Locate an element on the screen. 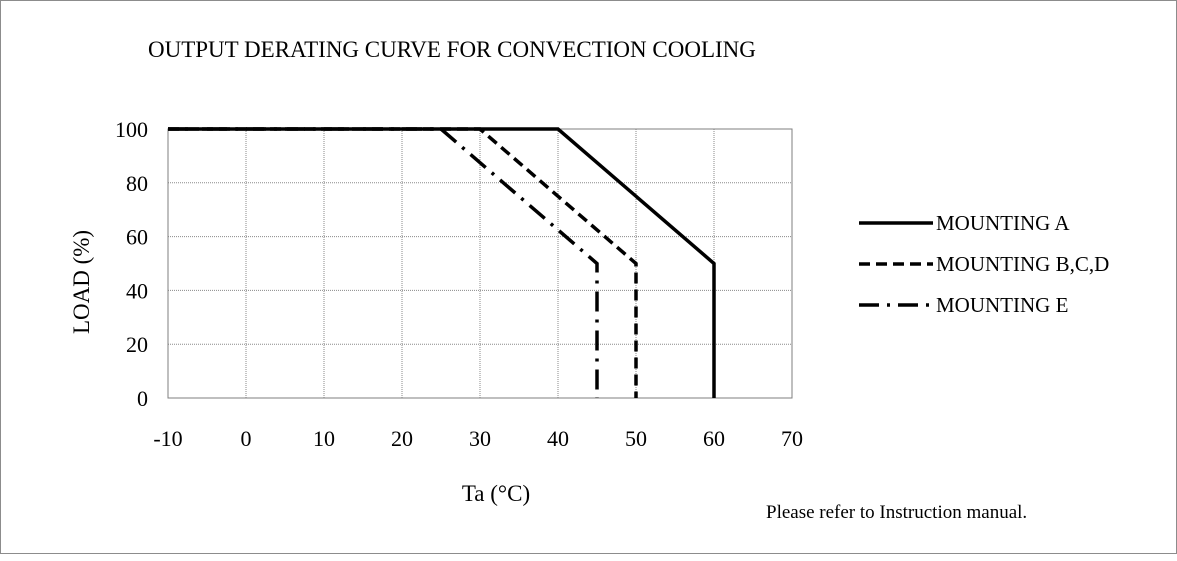 The height and width of the screenshot is (561, 1177). y-tick-label: 100 is located at coordinates (131, 129).